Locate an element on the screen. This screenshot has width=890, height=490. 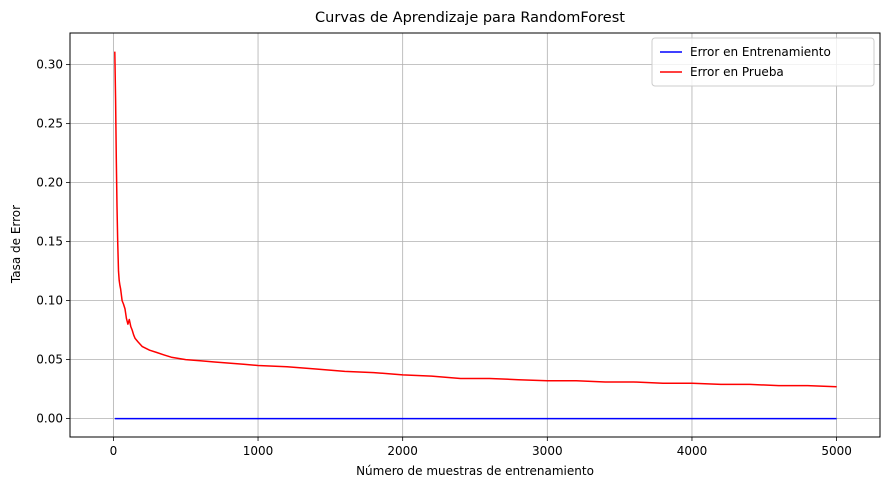
legend: Error en Entrenamiento Error en Prueba is located at coordinates (763, 62).